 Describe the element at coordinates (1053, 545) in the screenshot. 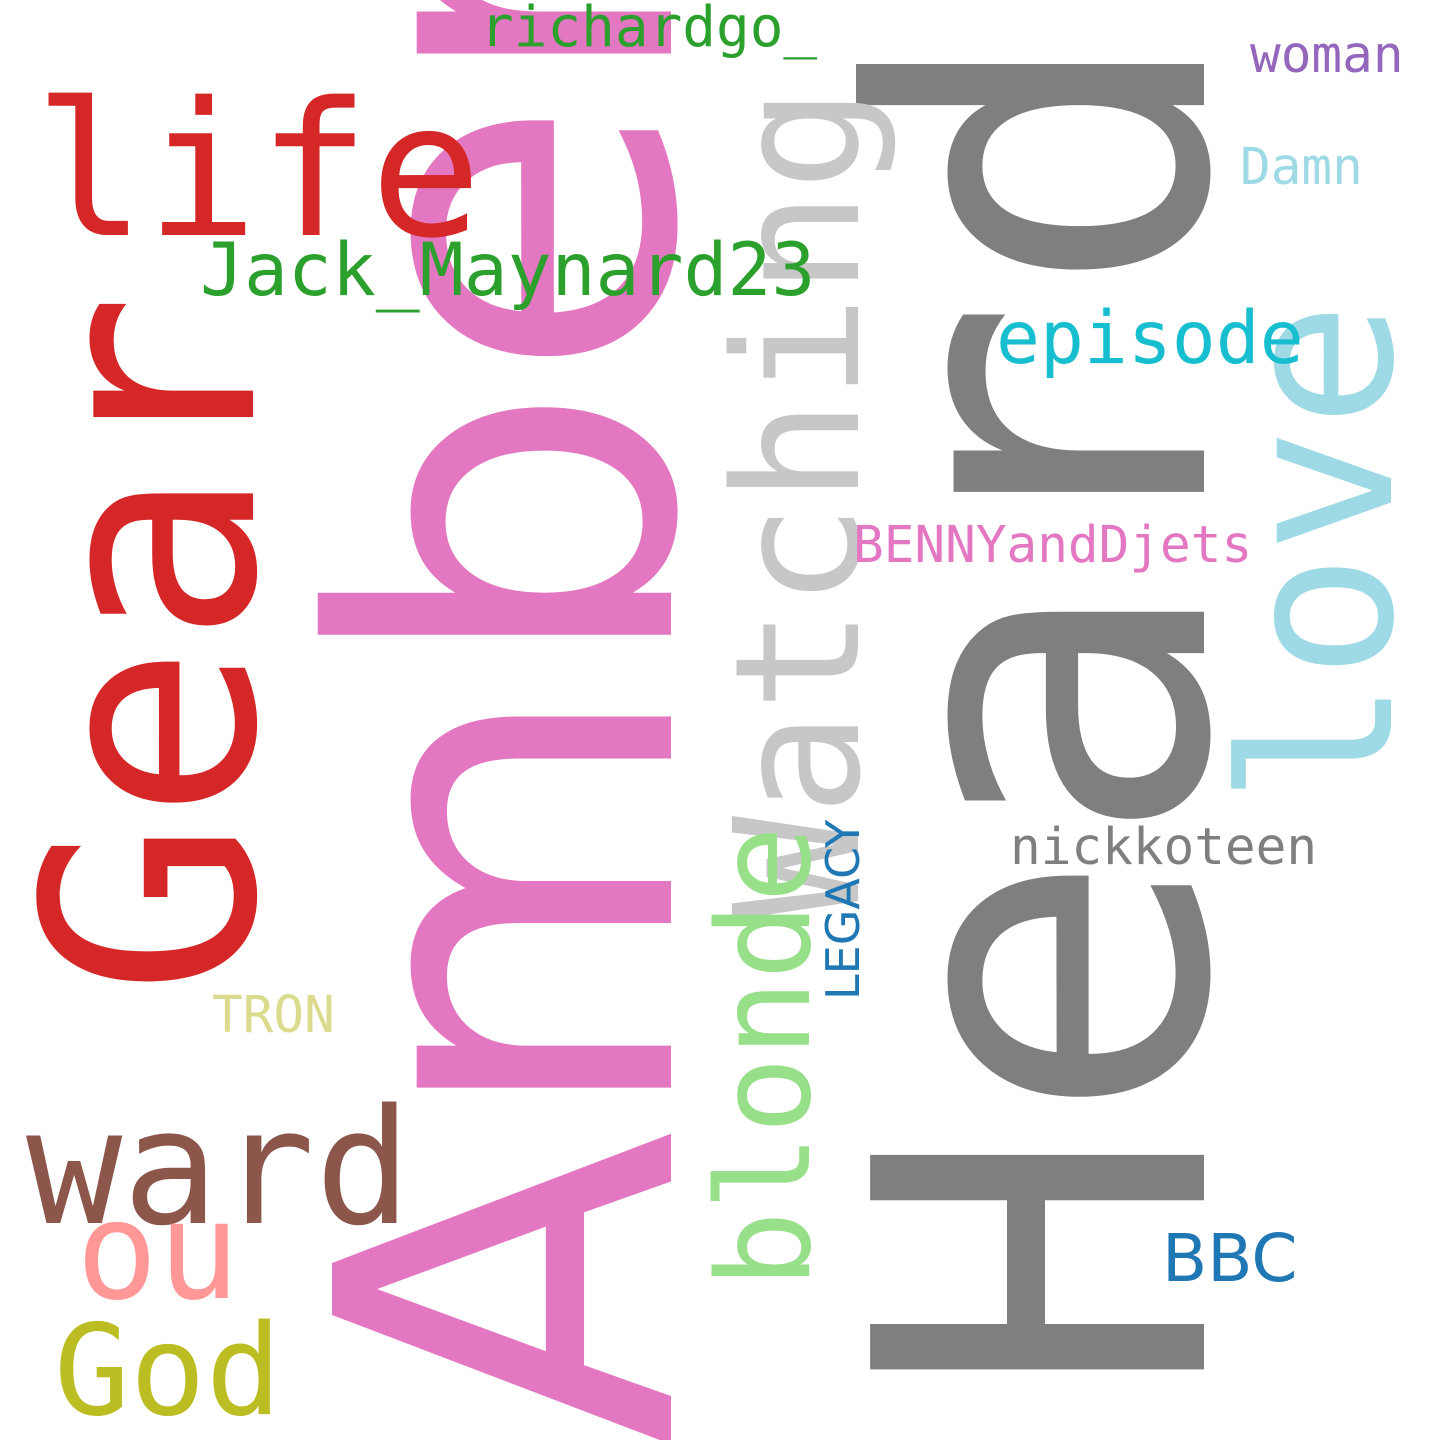

I see `word-benny: BENNYandDjets` at that location.